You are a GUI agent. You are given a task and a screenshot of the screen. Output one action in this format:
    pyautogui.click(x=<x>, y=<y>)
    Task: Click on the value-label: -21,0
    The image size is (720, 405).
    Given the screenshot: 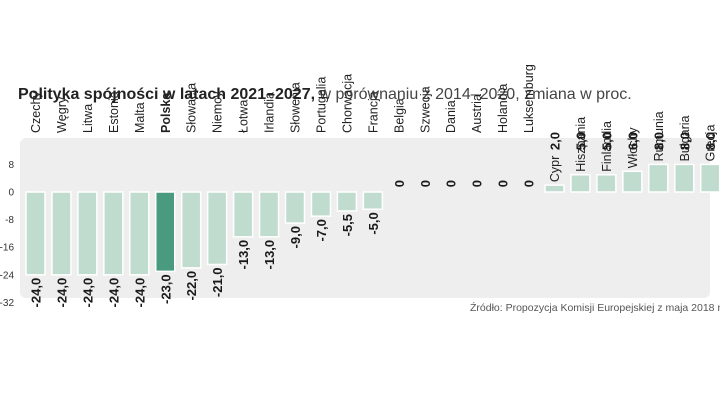 What is the action you would take?
    pyautogui.click(x=217, y=282)
    